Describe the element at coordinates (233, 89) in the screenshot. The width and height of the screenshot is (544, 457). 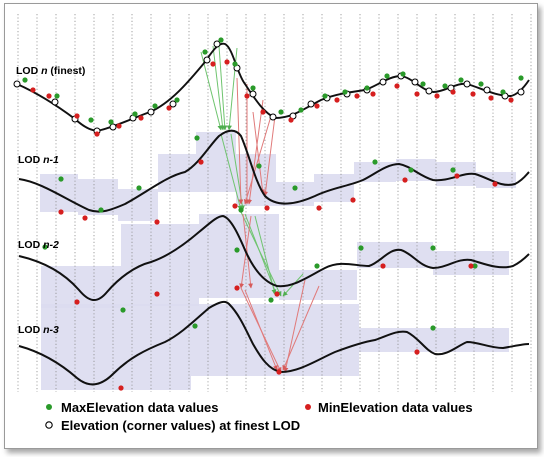
I see `max-derivation-arrow` at that location.